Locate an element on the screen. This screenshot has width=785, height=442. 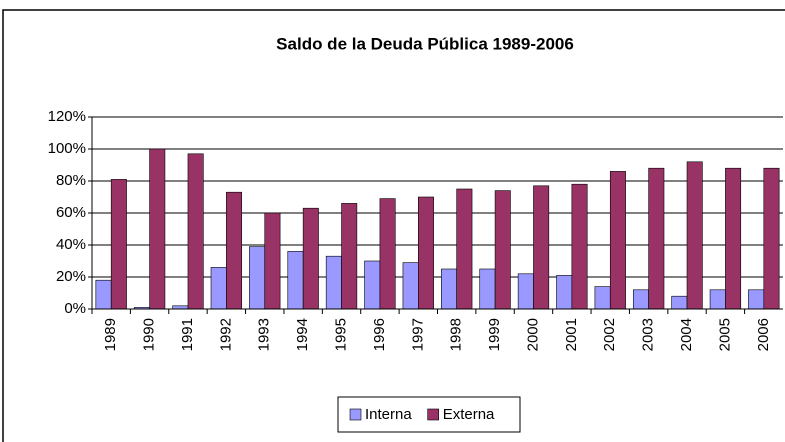
y-tick-label: 40% is located at coordinates (71, 244).